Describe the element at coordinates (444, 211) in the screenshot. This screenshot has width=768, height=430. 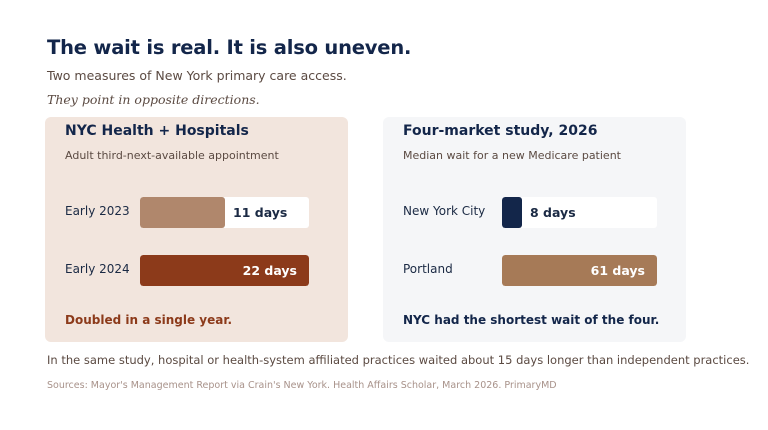
I see `row-label: New York City` at that location.